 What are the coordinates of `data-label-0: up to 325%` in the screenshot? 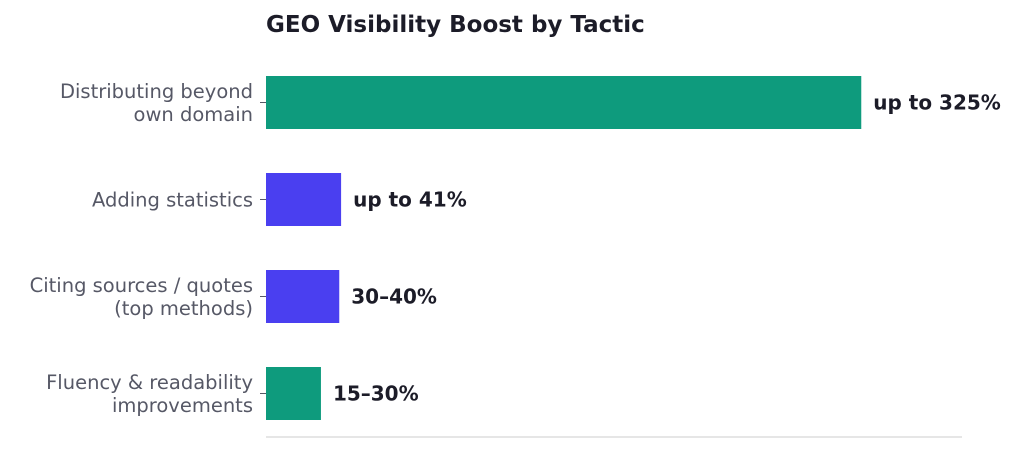 It's located at (937, 103).